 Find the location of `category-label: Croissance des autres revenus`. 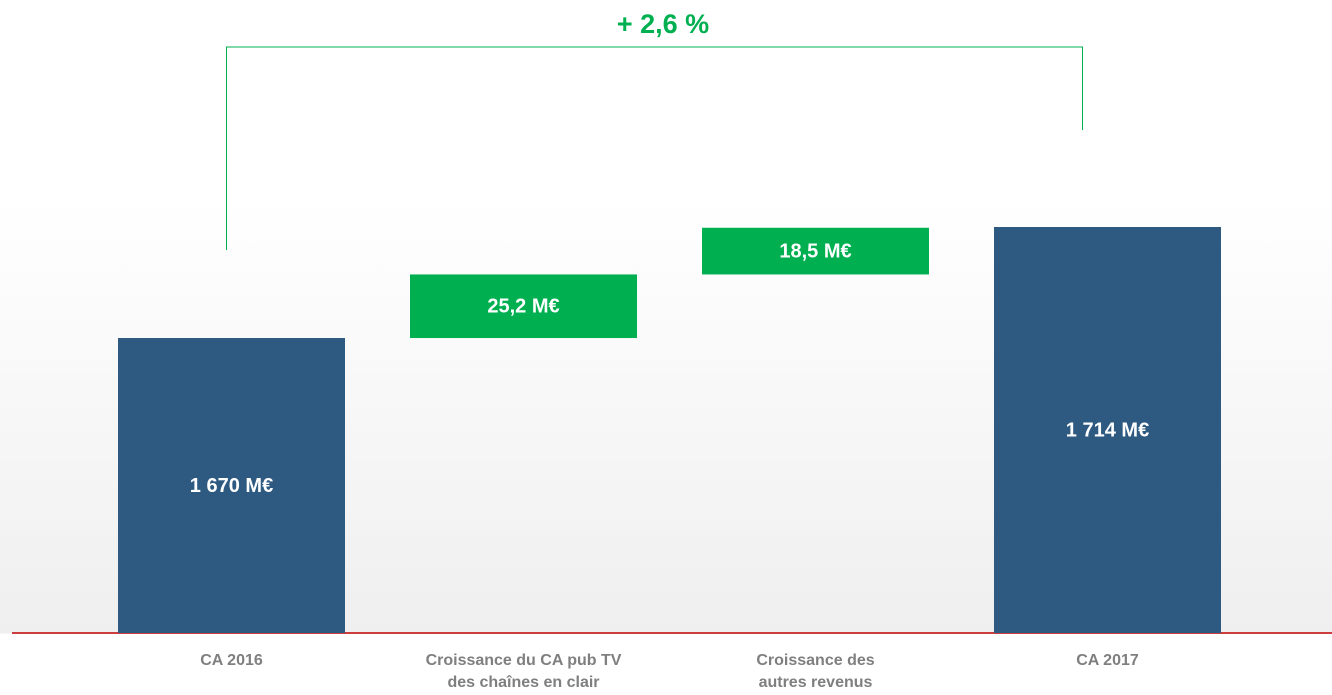

category-label: Croissance des autres revenus is located at coordinates (815, 671).